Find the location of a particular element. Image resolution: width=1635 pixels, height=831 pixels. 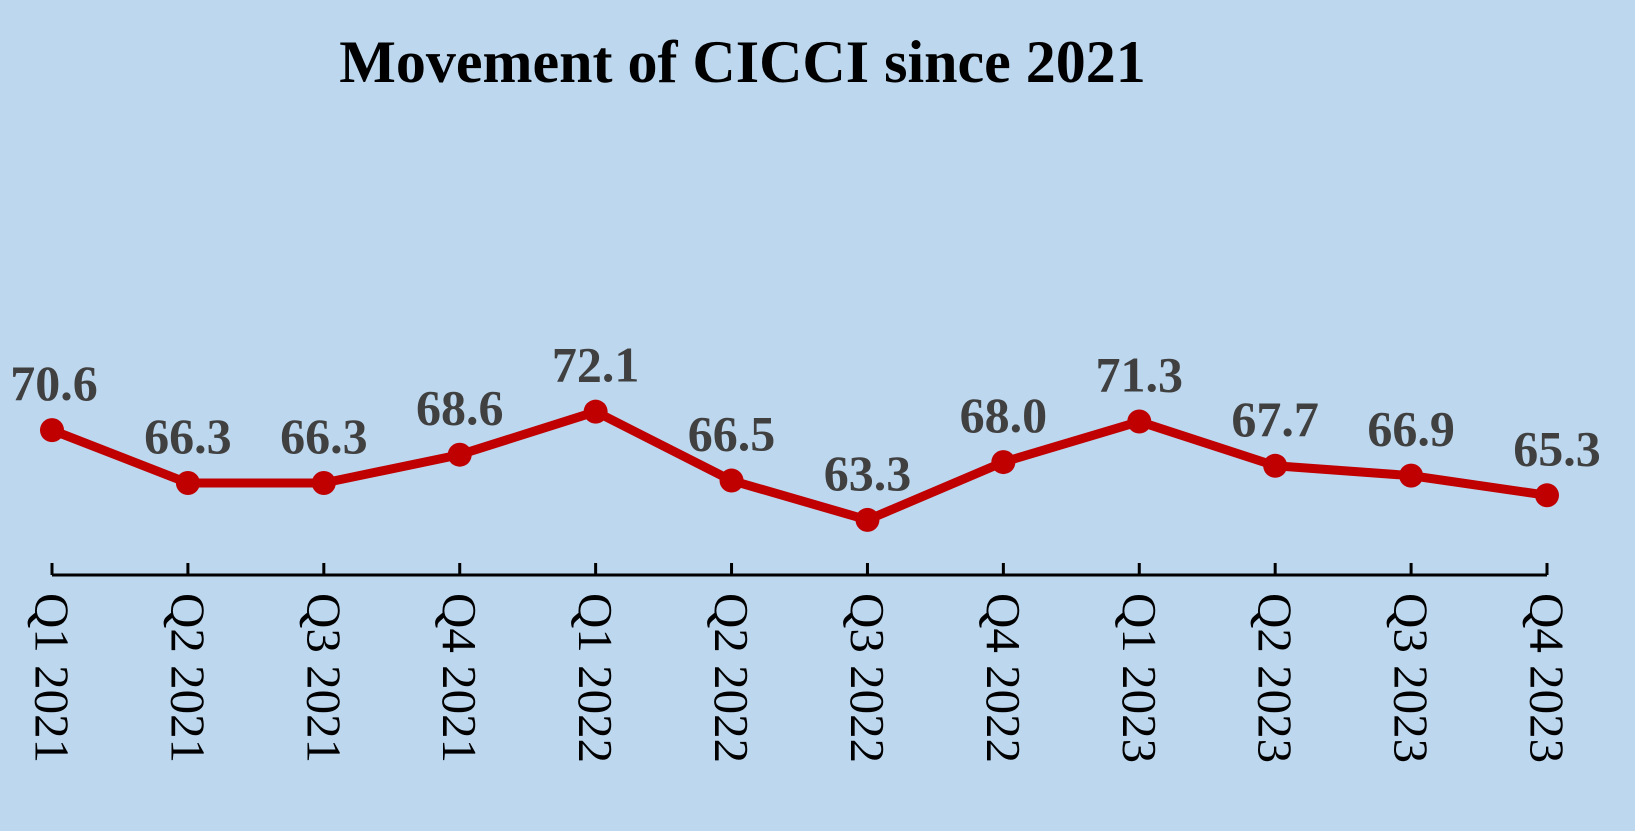

data-label: 66.5 is located at coordinates (732, 434).